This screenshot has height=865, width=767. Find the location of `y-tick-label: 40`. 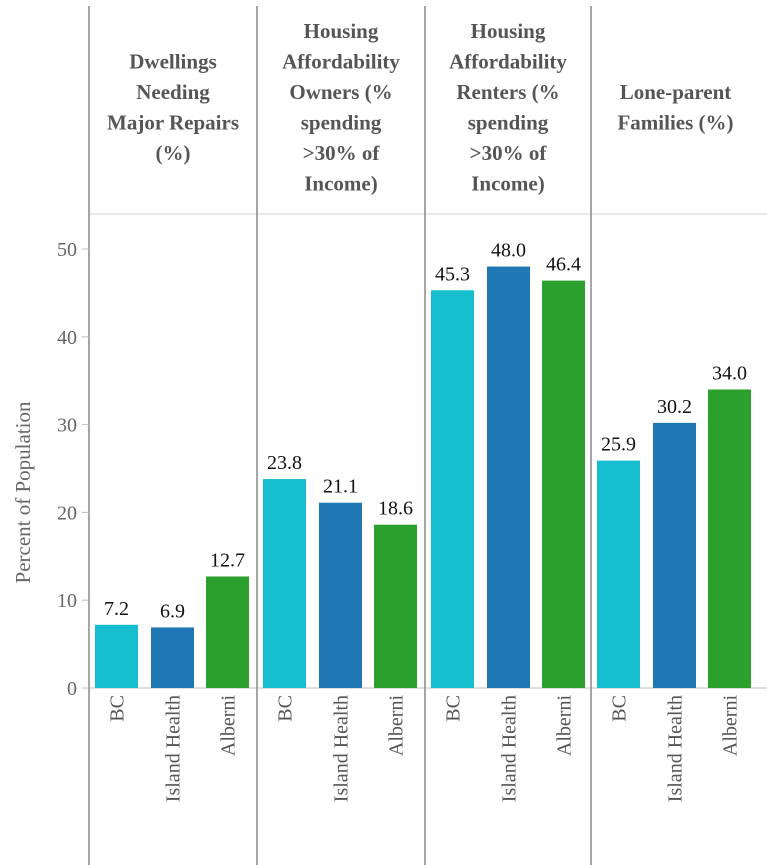

y-tick-label: 40 is located at coordinates (67, 338).